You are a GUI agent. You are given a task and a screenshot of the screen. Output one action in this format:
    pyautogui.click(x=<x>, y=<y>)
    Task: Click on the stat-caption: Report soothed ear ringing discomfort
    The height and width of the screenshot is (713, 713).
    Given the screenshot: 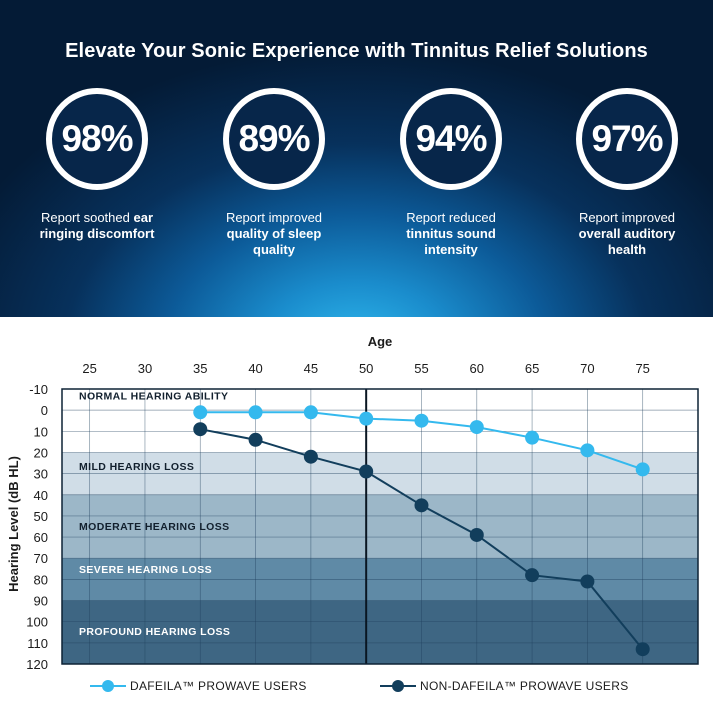 What is the action you would take?
    pyautogui.click(x=97, y=226)
    